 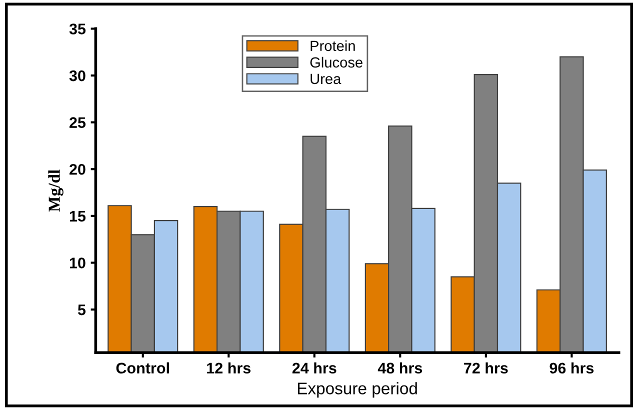 What do you see at coordinates (486, 368) in the screenshot?
I see `x-tick-label: 72 hrs` at bounding box center [486, 368].